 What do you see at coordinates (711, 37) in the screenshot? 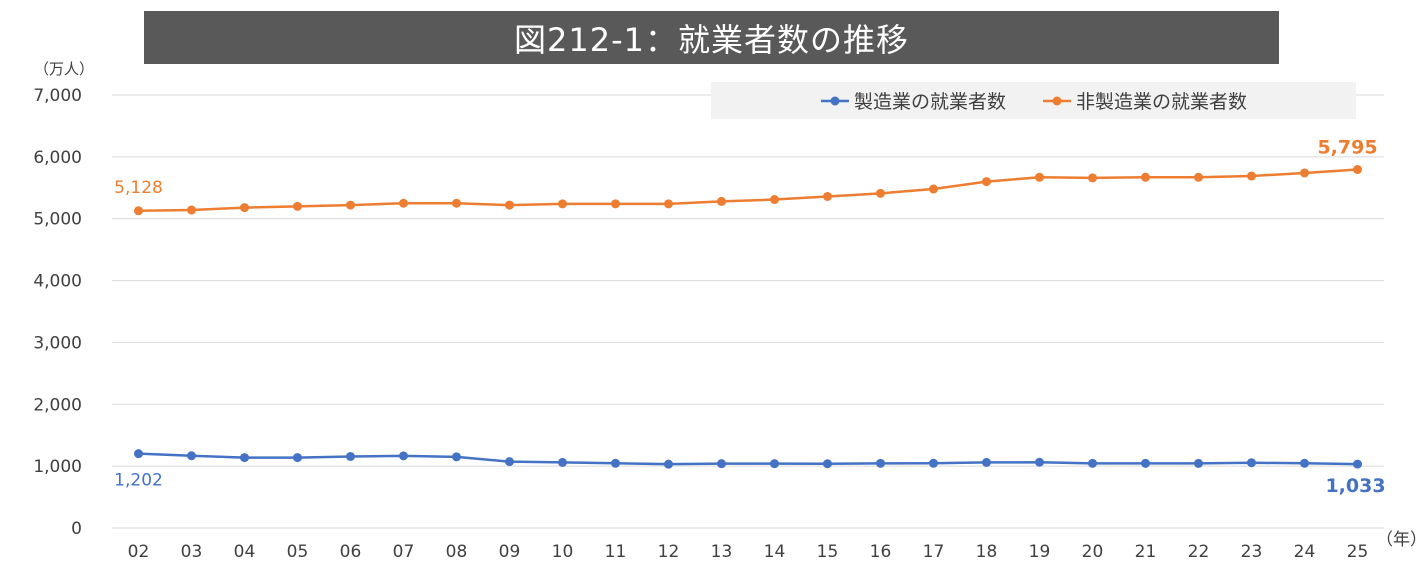
I see `chart-title: 図212-1：就業者数の推移` at bounding box center [711, 37].